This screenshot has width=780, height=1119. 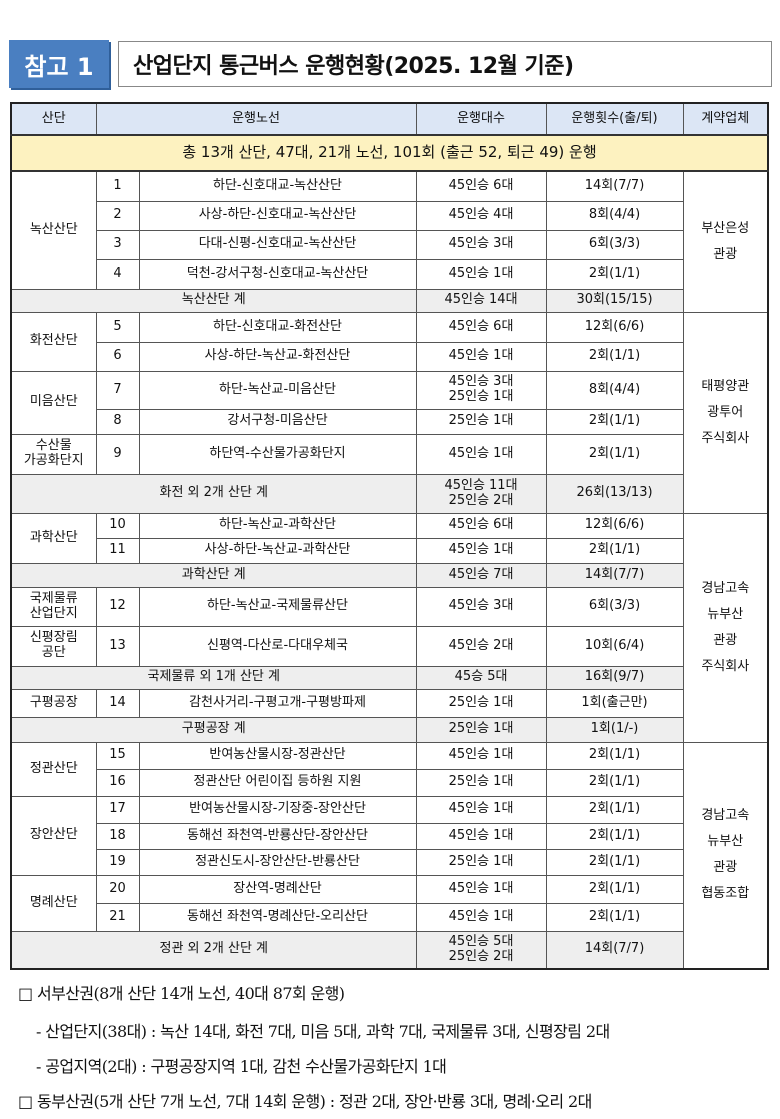 What do you see at coordinates (117, 525) in the screenshot?
I see `route-number: 10` at bounding box center [117, 525].